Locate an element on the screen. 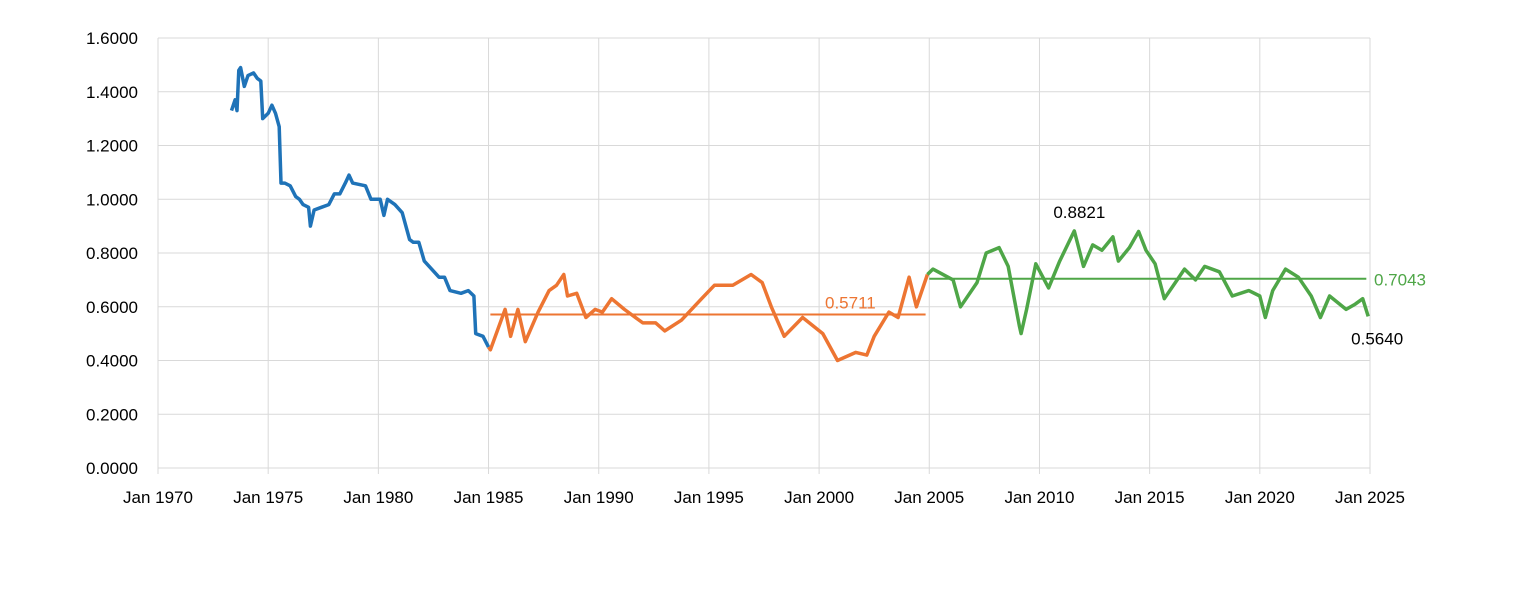 This screenshot has height=611, width=1520. mean-label: 0.5711 is located at coordinates (850, 303).